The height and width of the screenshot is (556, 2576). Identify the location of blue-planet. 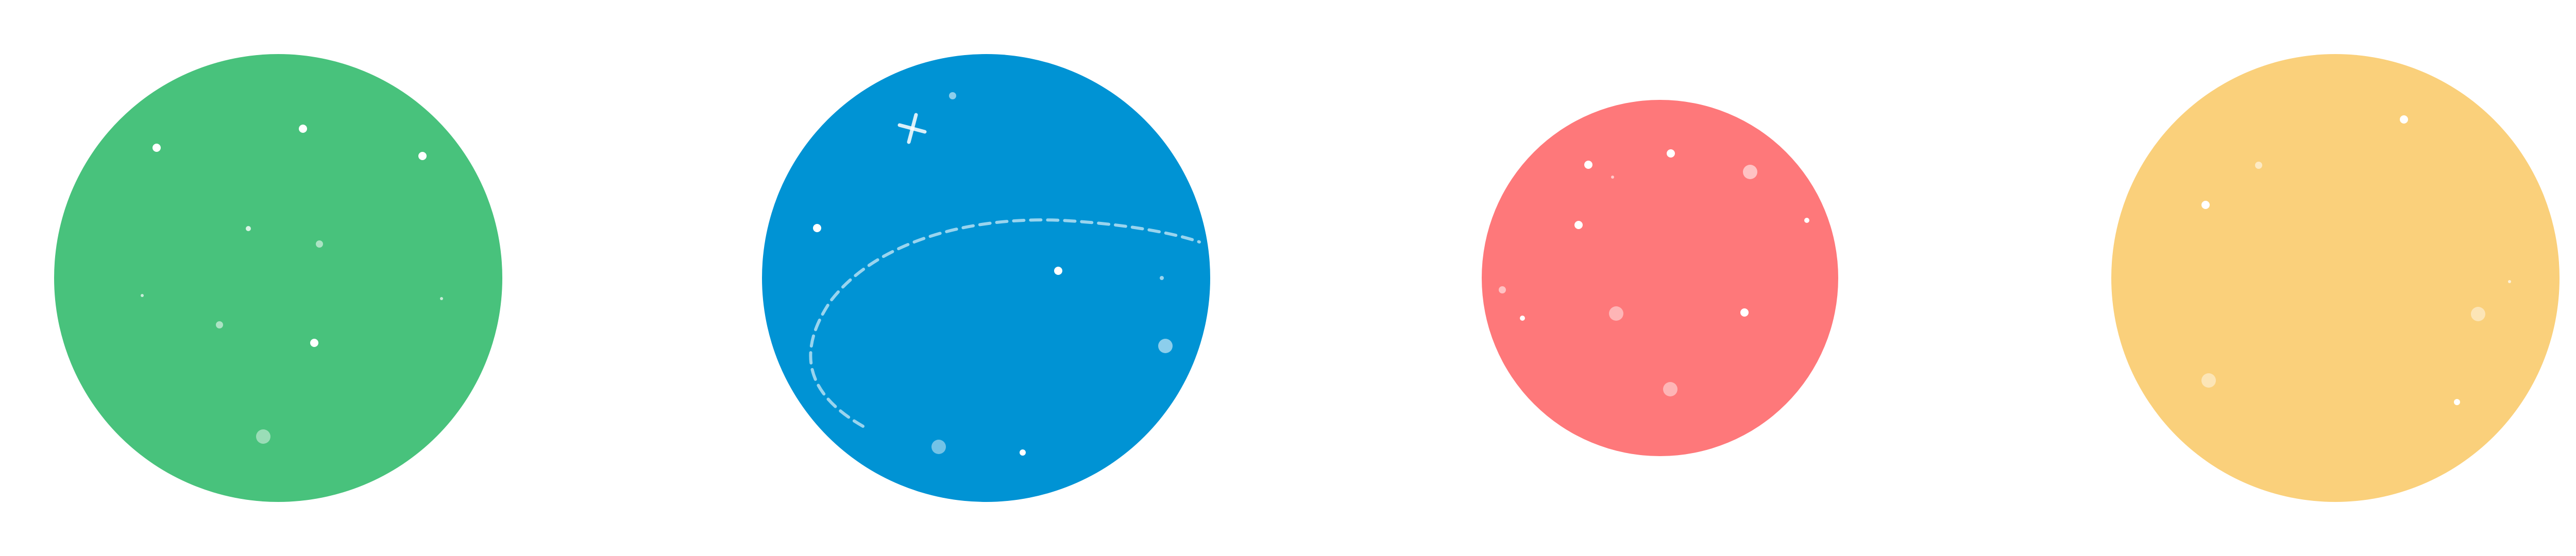
(986, 278).